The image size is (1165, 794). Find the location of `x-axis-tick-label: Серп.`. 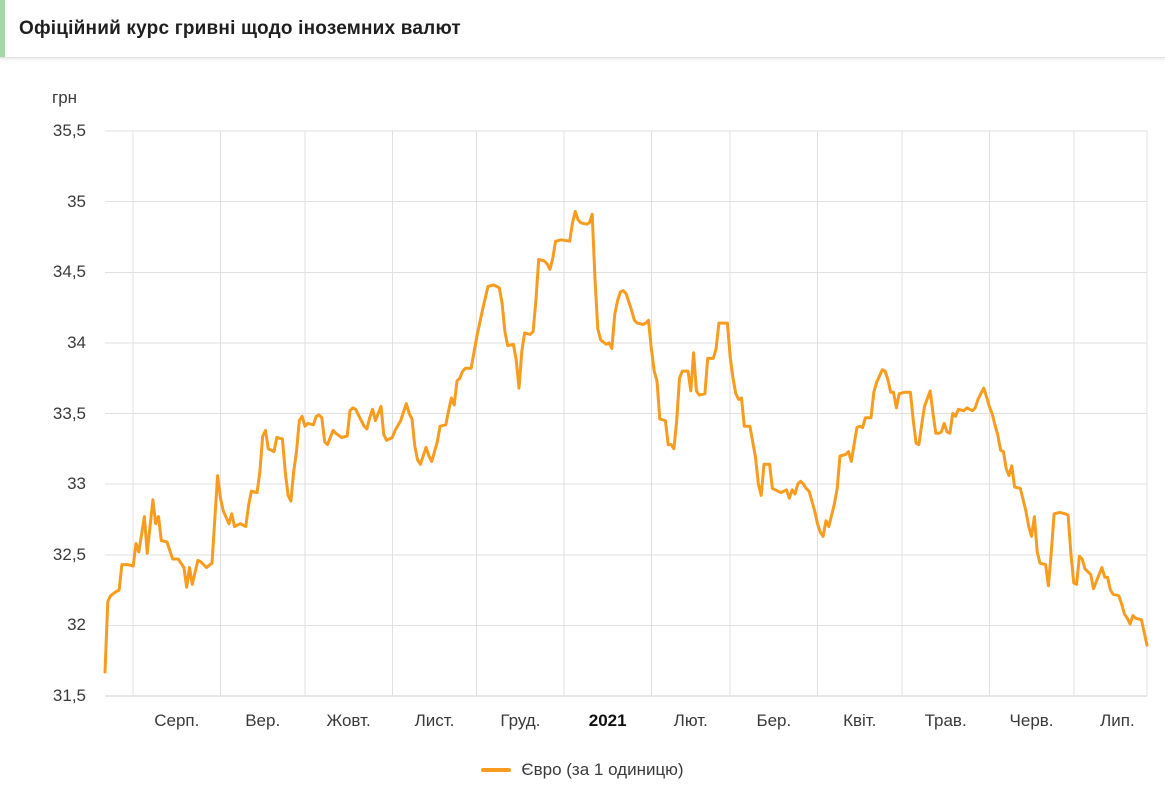

x-axis-tick-label: Серп. is located at coordinates (177, 720).